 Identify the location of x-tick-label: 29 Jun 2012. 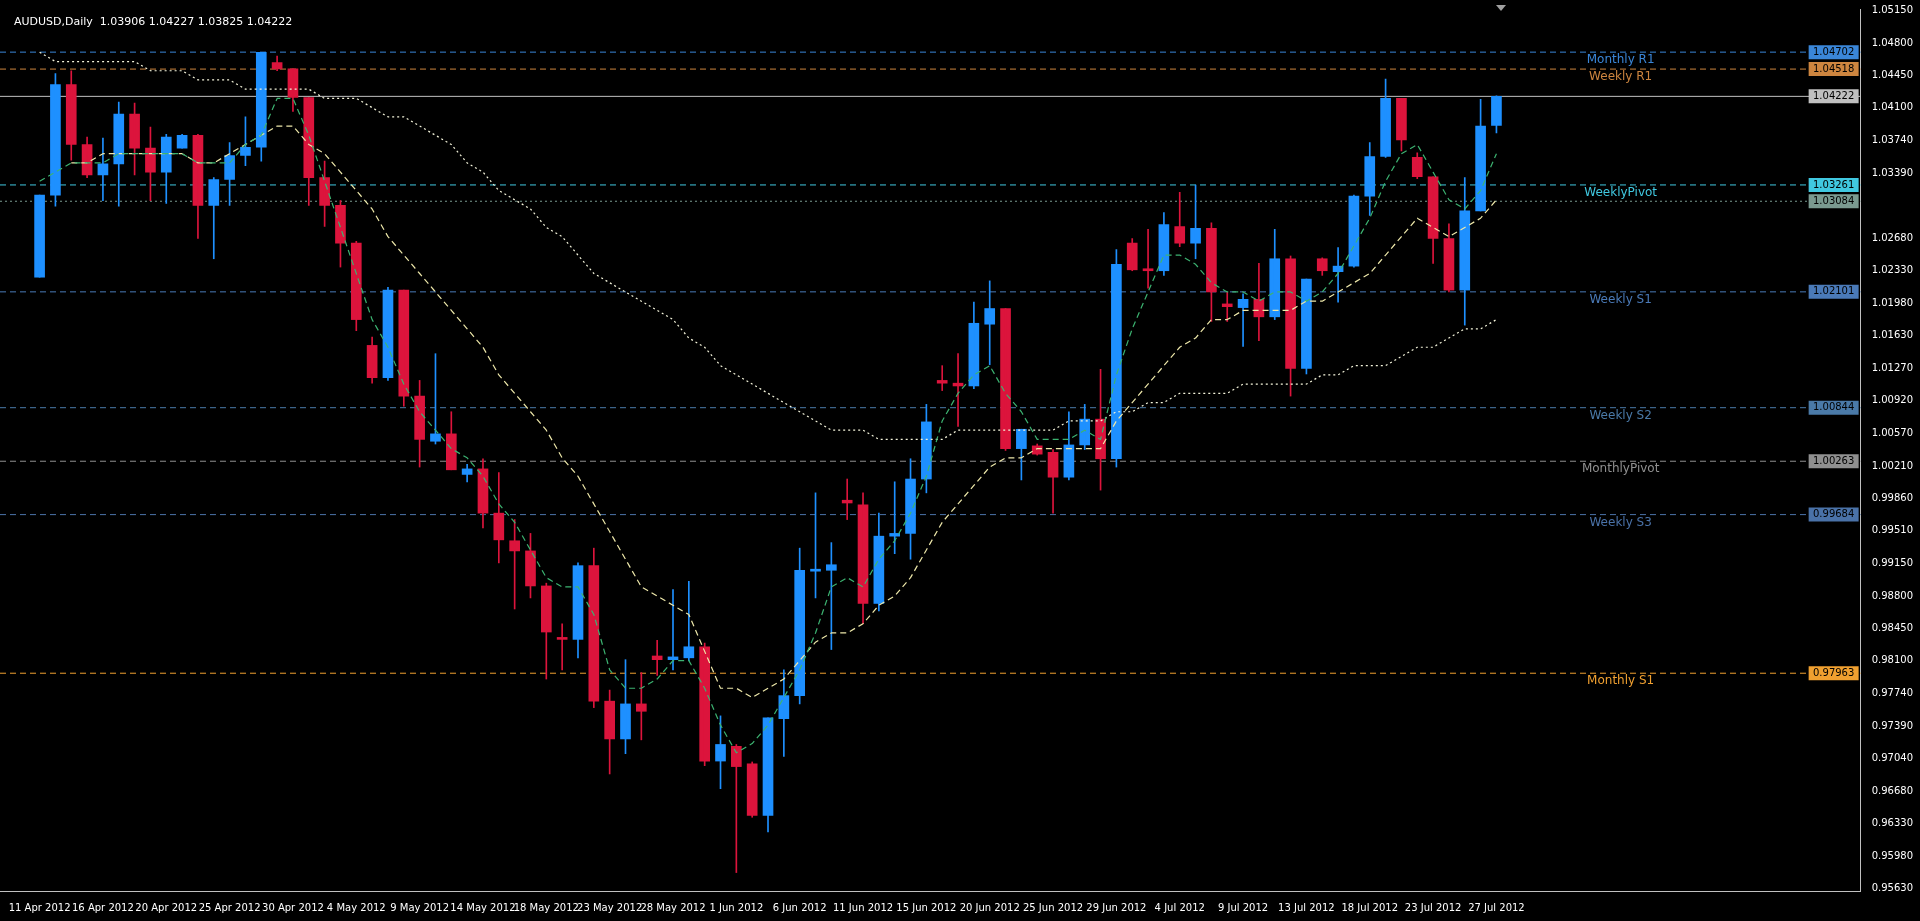
(1116, 907).